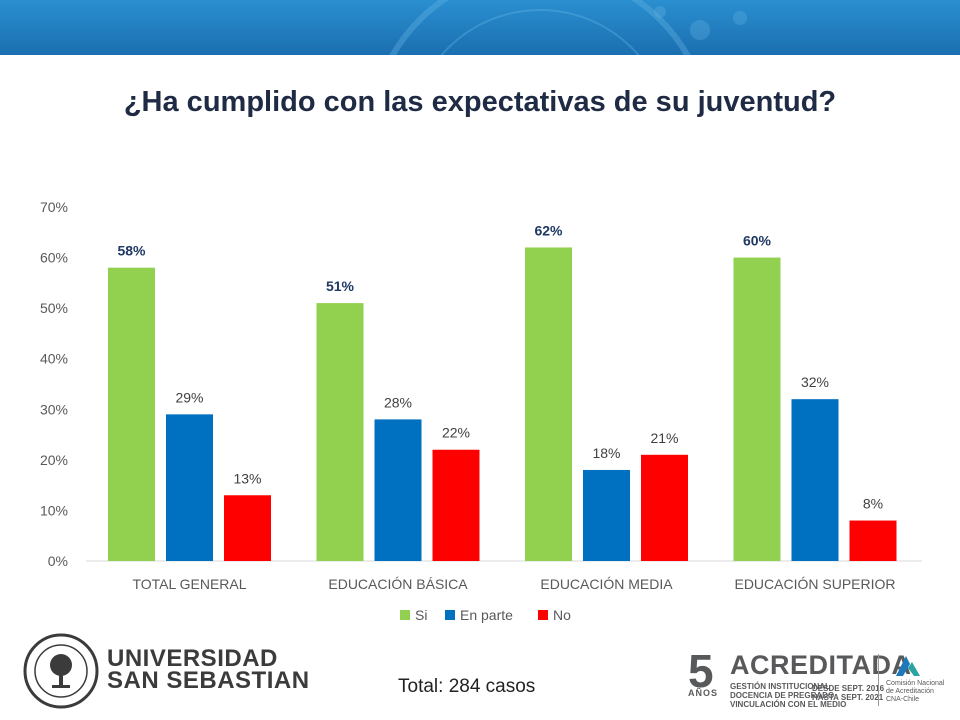 Image resolution: width=960 pixels, height=720 pixels. I want to click on accreditation-date-to: HASTA SEPT. 2021, so click(848, 697).